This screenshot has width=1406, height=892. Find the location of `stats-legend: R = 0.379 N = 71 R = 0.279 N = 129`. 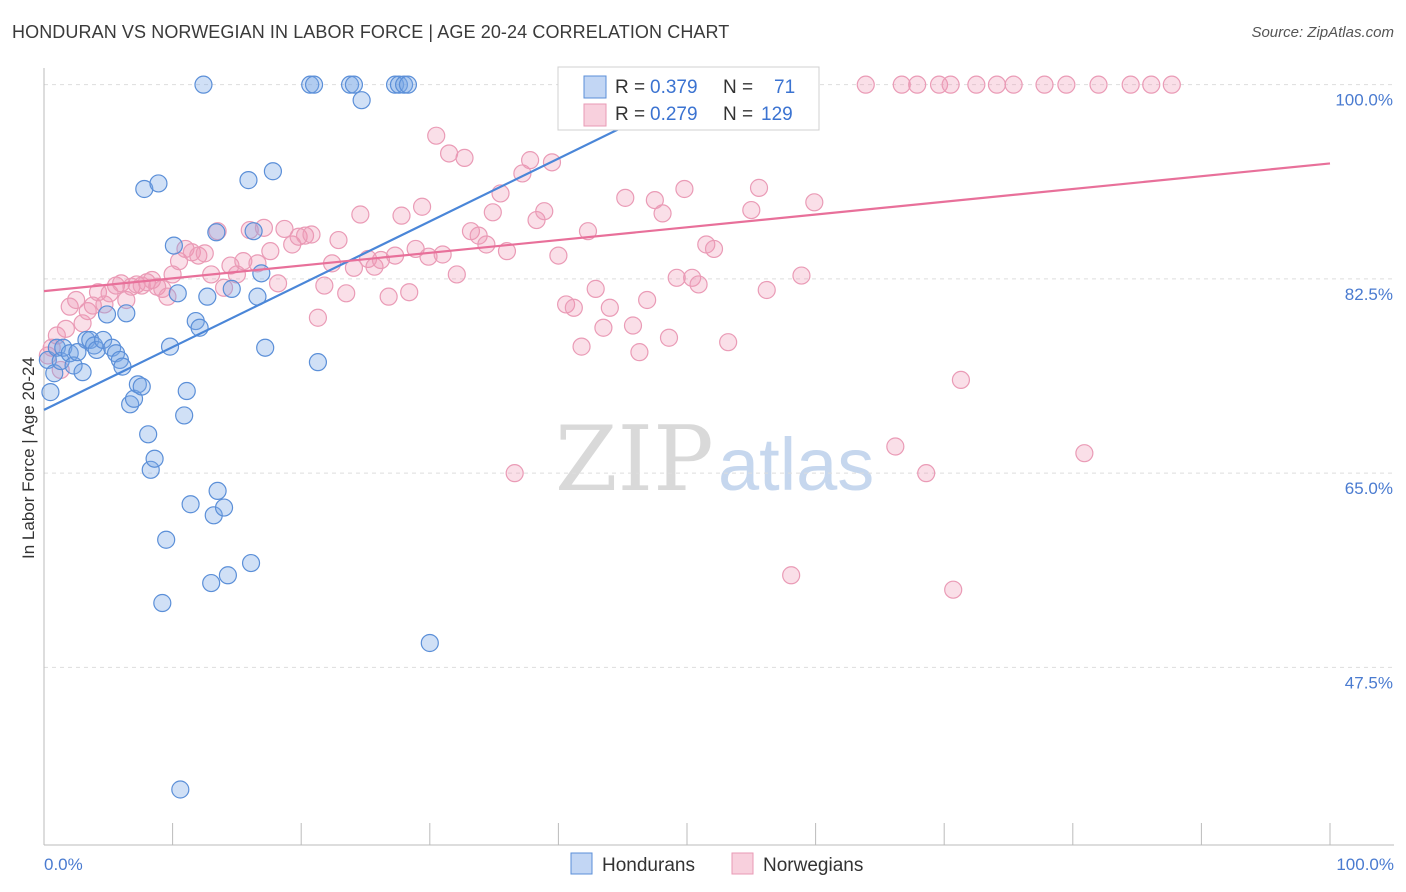

stats-legend: R = 0.379 N = 71 R = 0.279 N = 129 is located at coordinates (688, 98).